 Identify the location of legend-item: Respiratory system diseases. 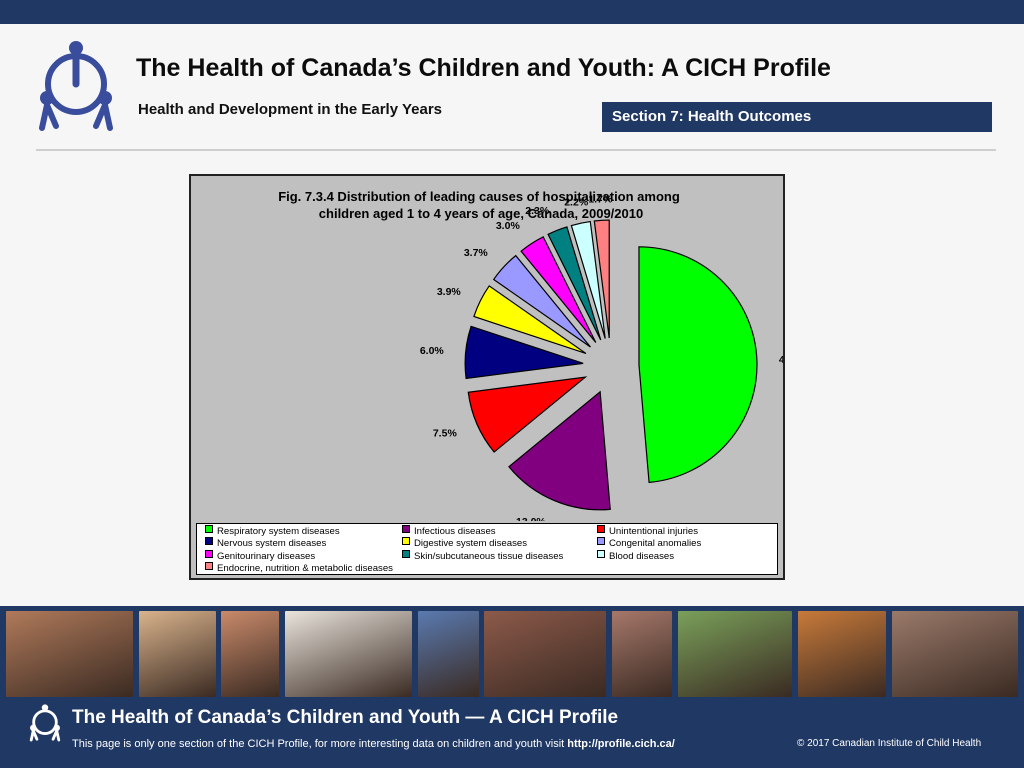
(272, 531).